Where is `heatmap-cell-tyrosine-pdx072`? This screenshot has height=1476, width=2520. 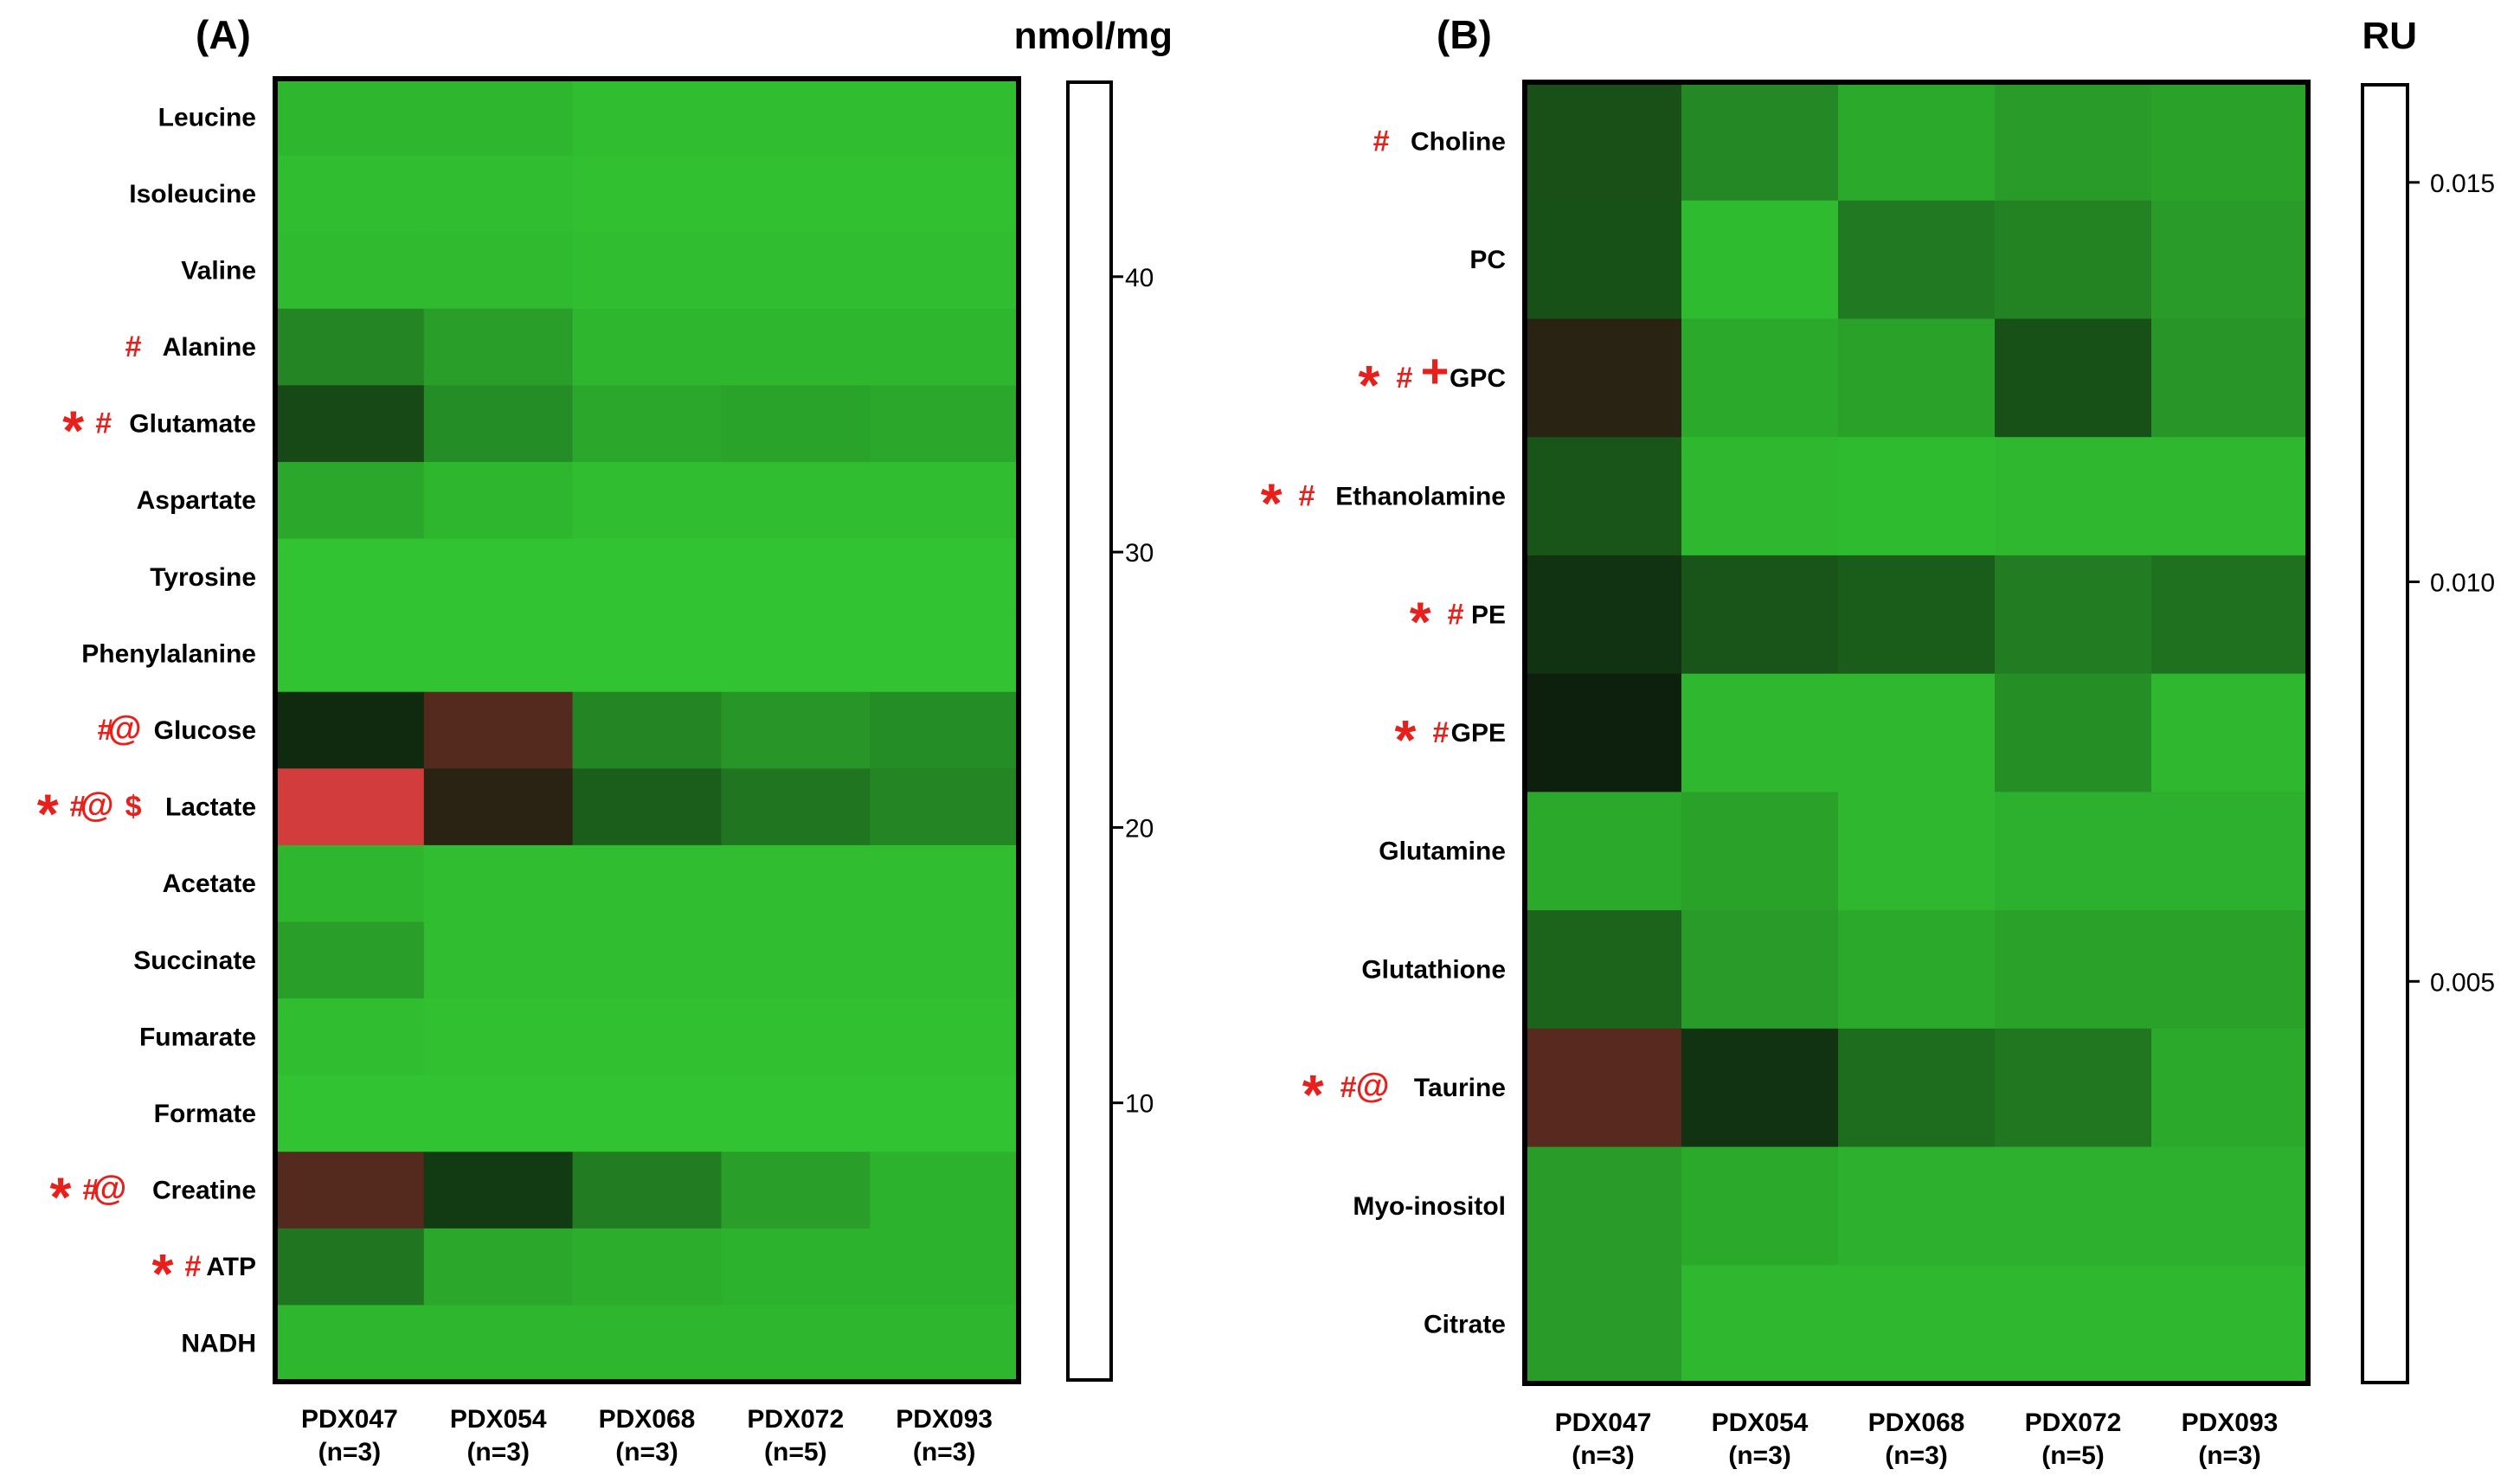
heatmap-cell-tyrosine-pdx072 is located at coordinates (796, 577).